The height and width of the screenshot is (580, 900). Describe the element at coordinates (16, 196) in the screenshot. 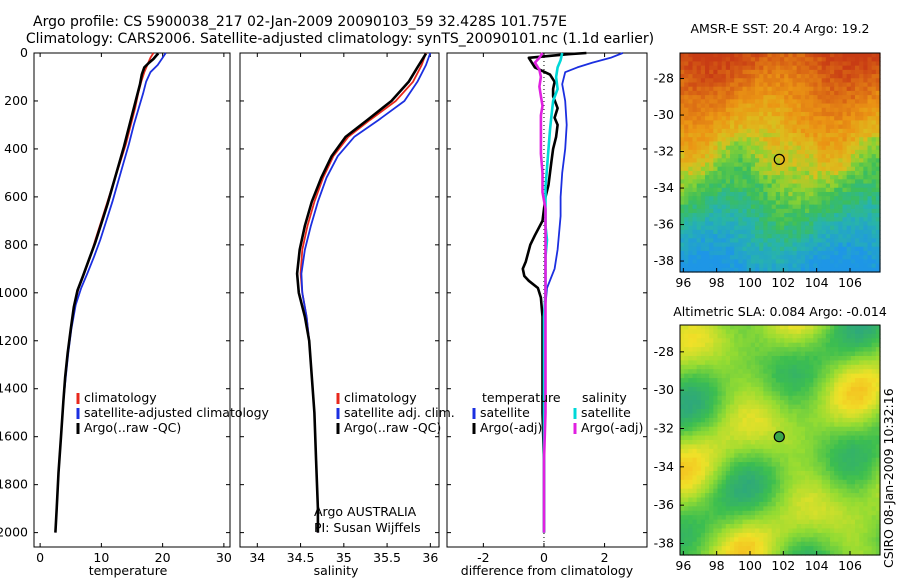

I see `y-tick-label: 600` at that location.